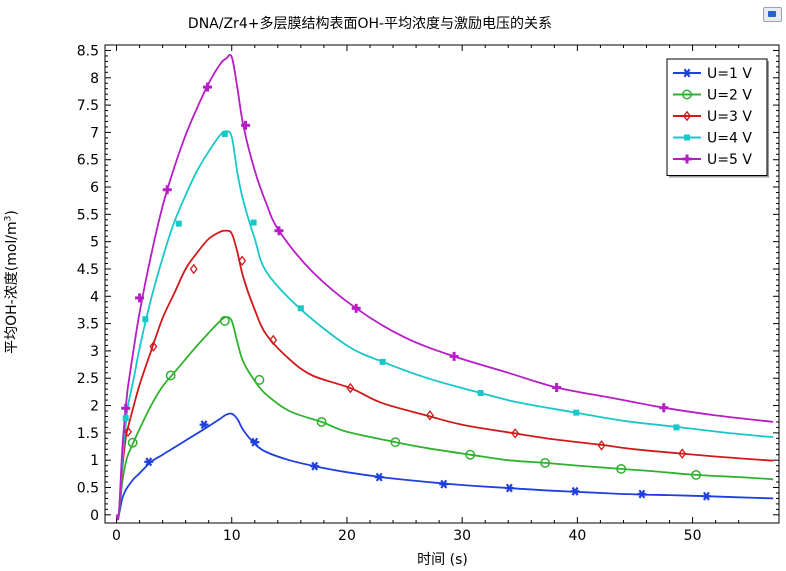  What do you see at coordinates (729, 117) in the screenshot?
I see `legend-label: U=3 V` at bounding box center [729, 117].